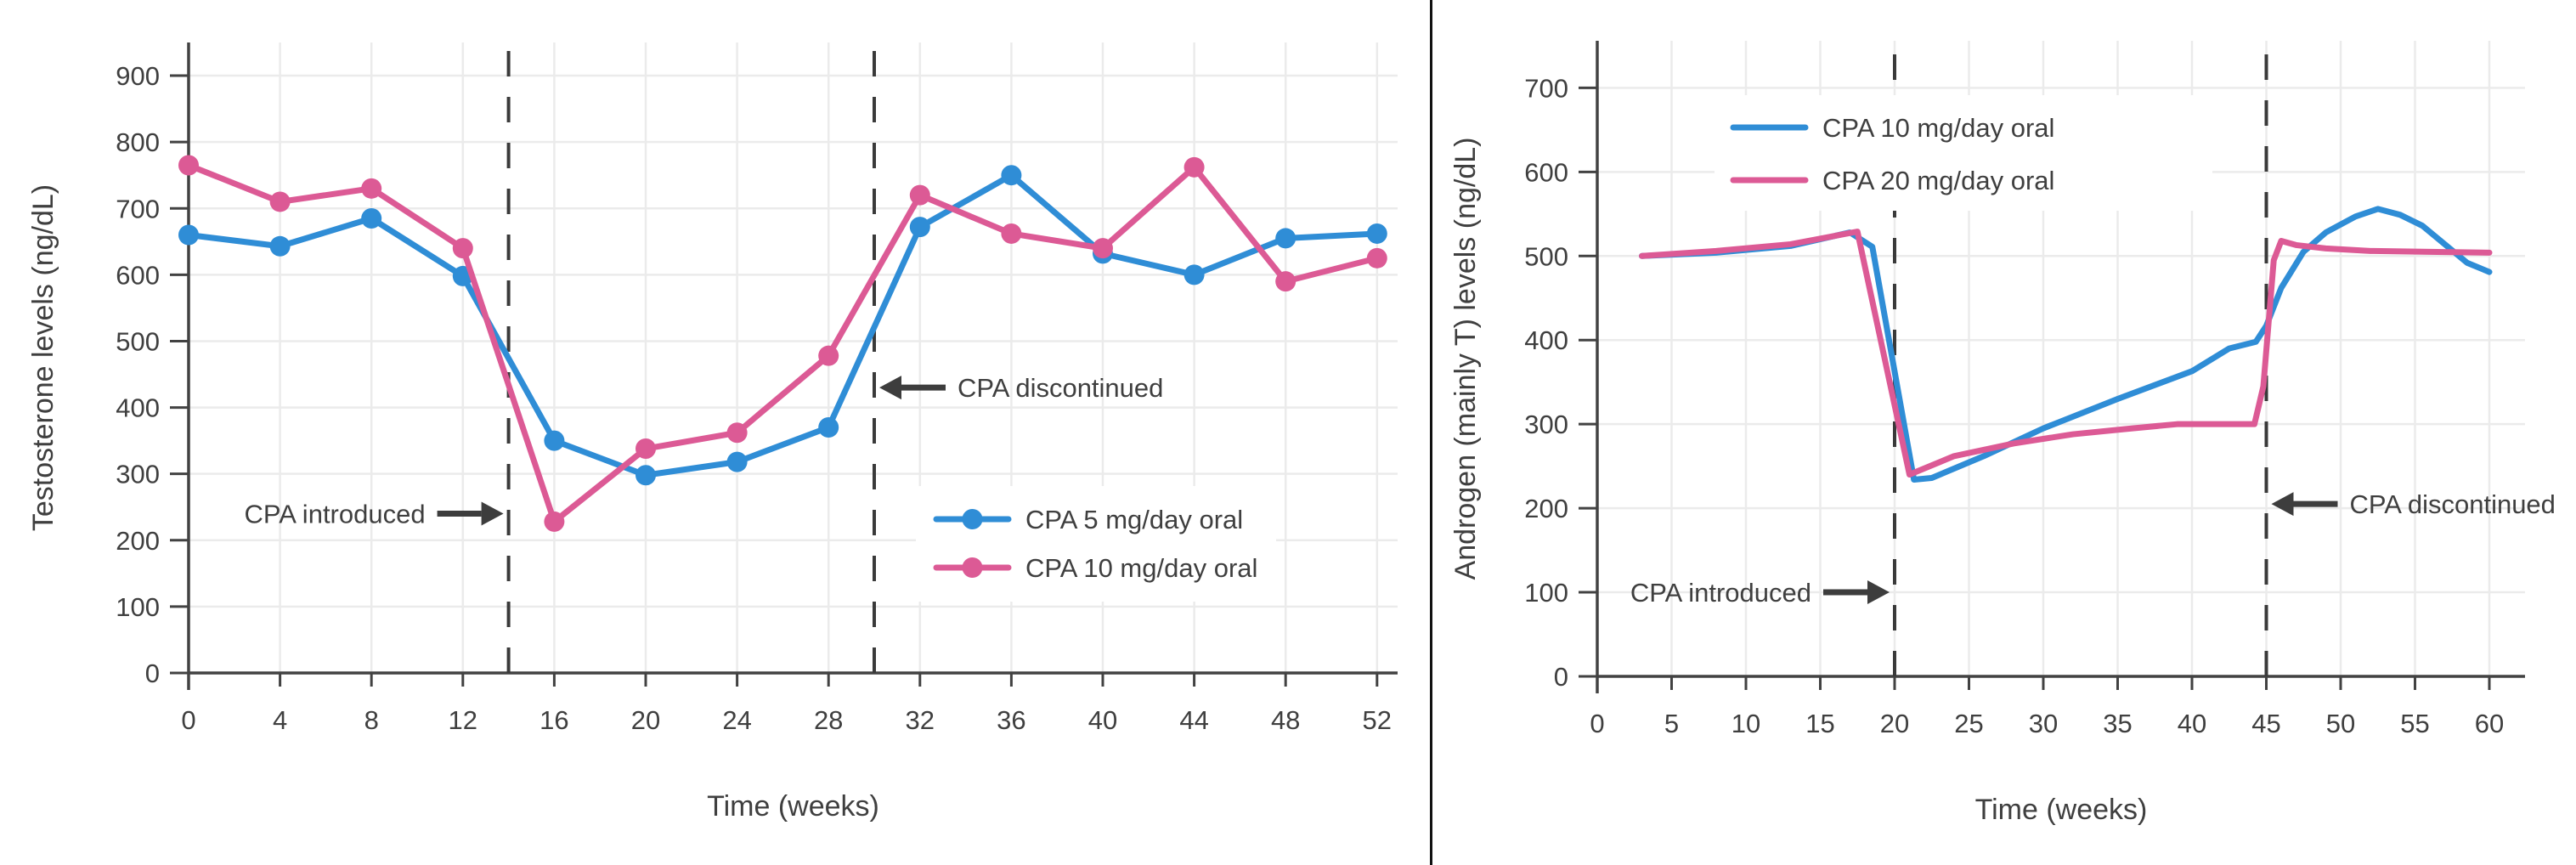 This screenshot has width=2576, height=865. What do you see at coordinates (920, 720) in the screenshot?
I see `x-tick-label: 32` at bounding box center [920, 720].